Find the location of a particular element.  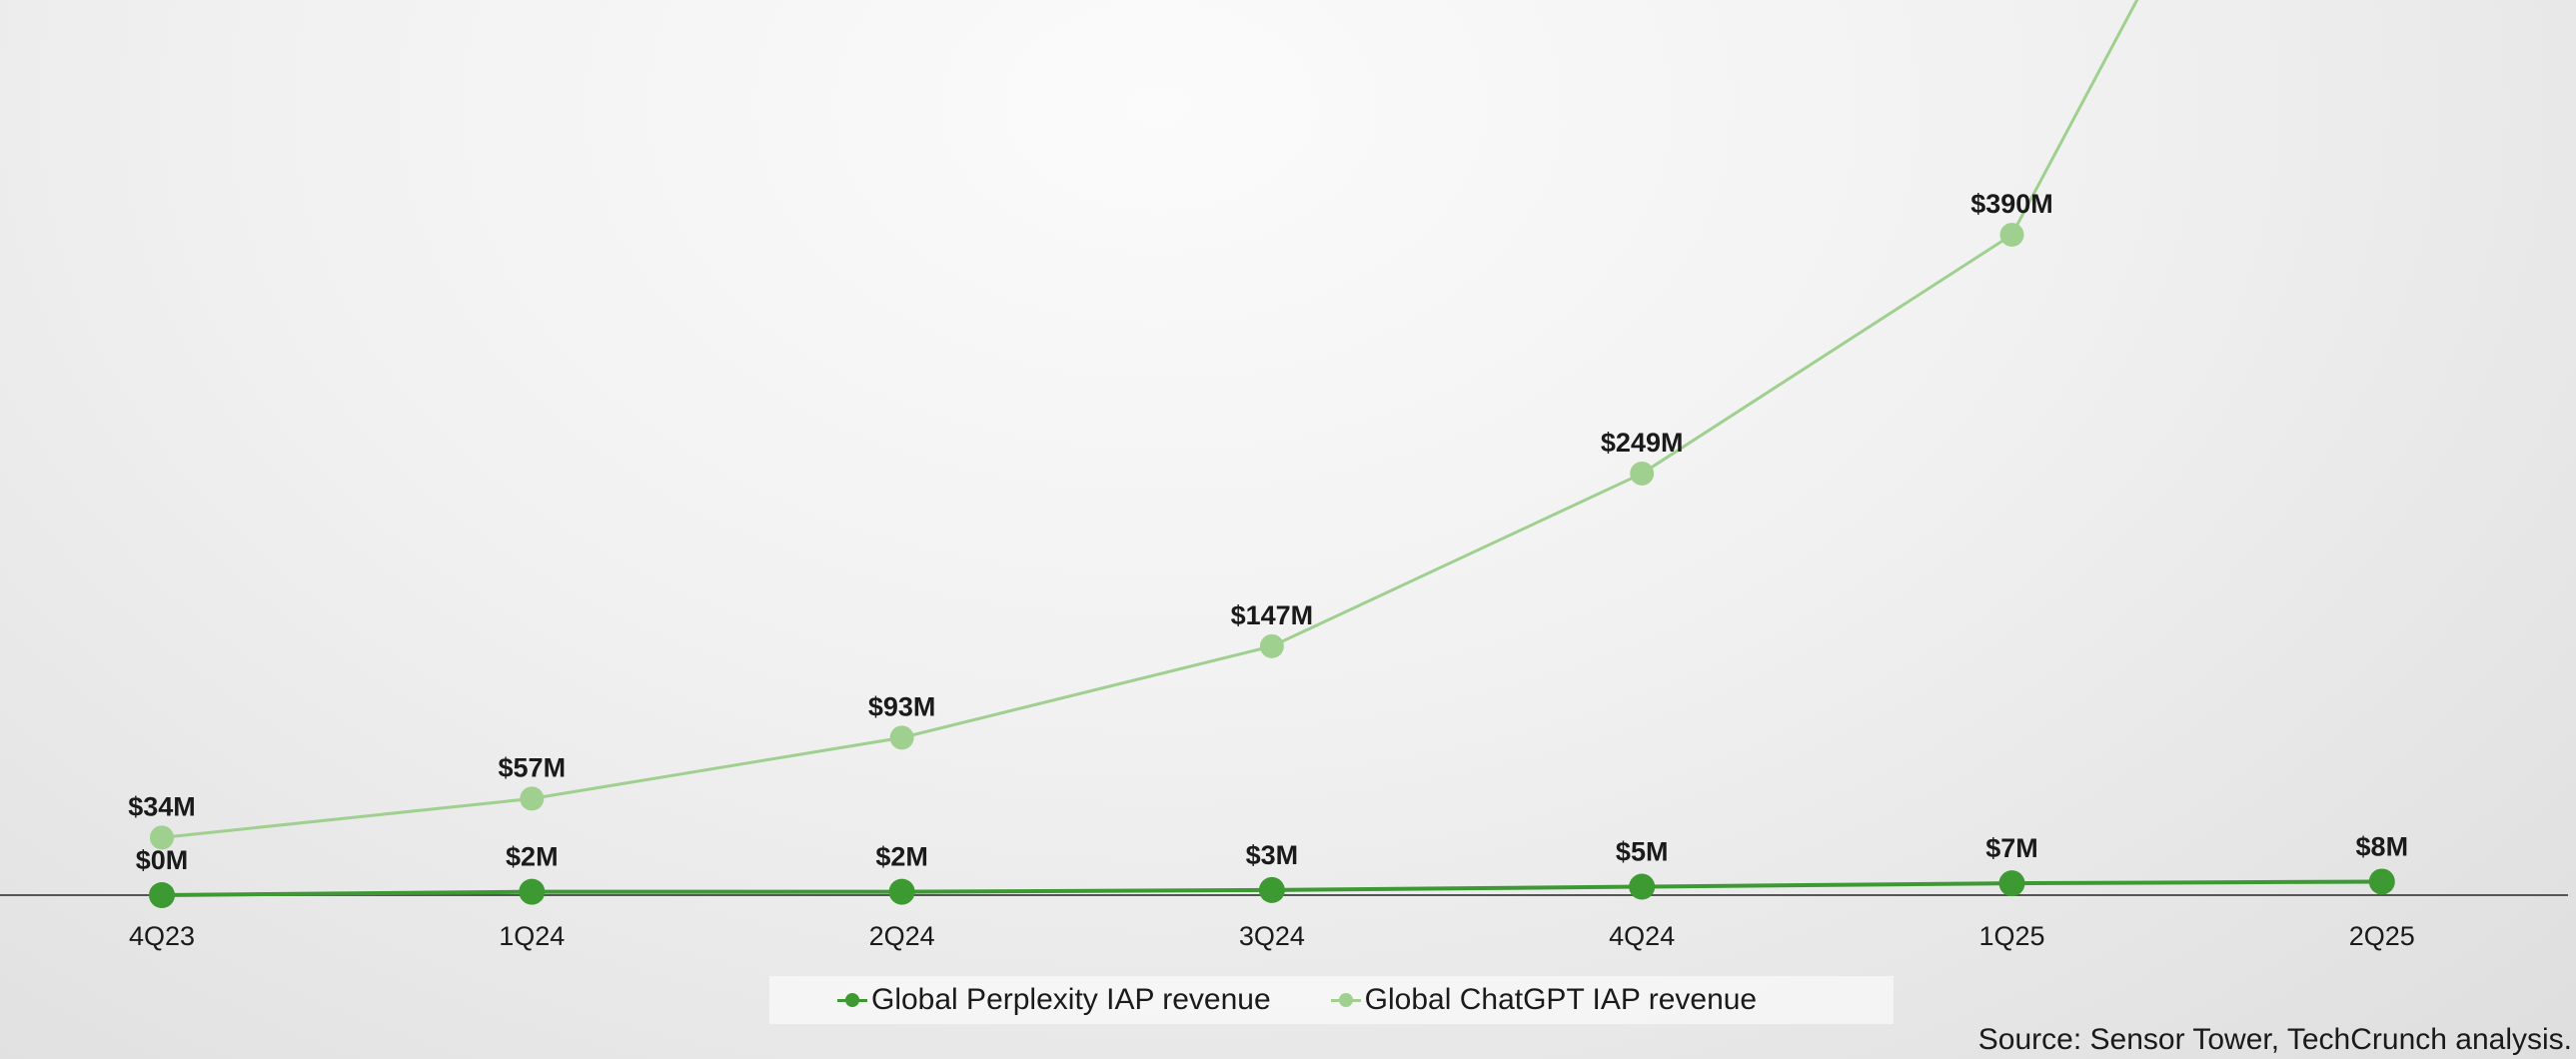

data-label-chatgpt-4q24: $249M is located at coordinates (1642, 443).